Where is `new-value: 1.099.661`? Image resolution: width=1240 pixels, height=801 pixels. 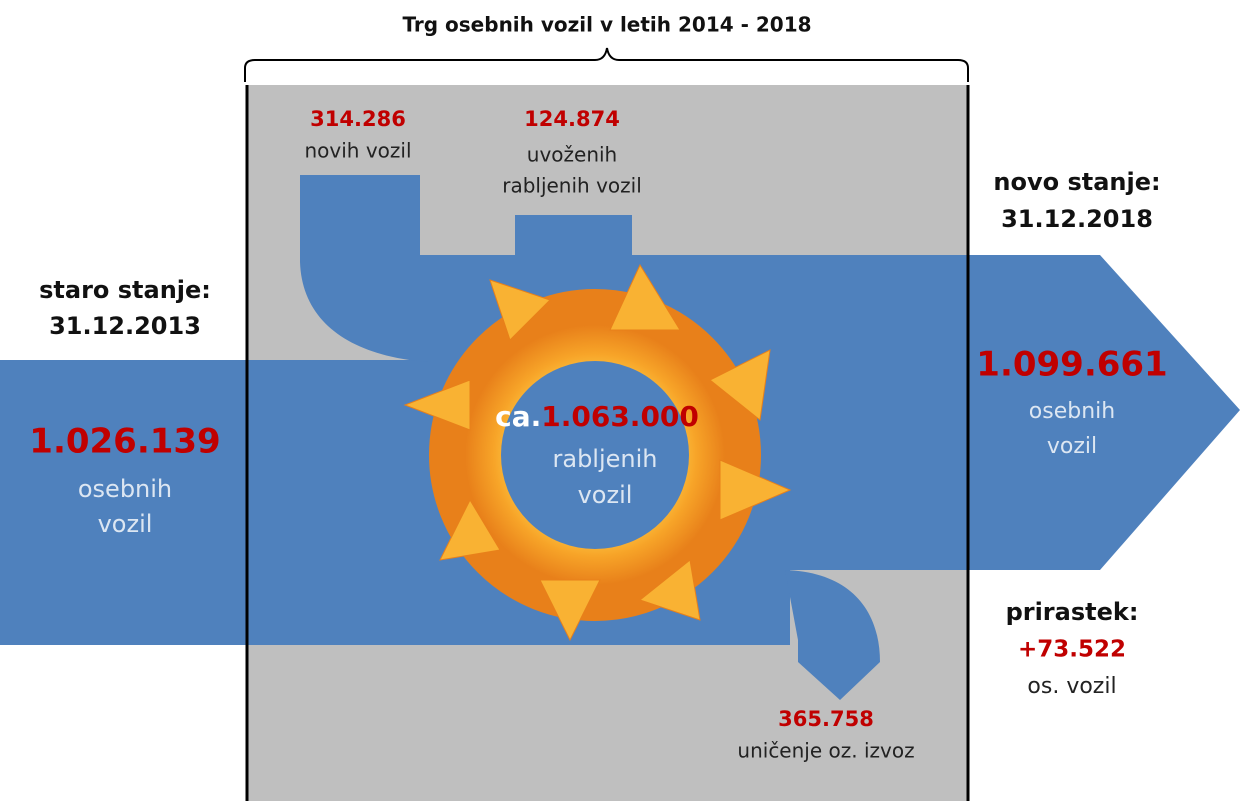
new-value: 1.099.661 is located at coordinates (1071, 365).